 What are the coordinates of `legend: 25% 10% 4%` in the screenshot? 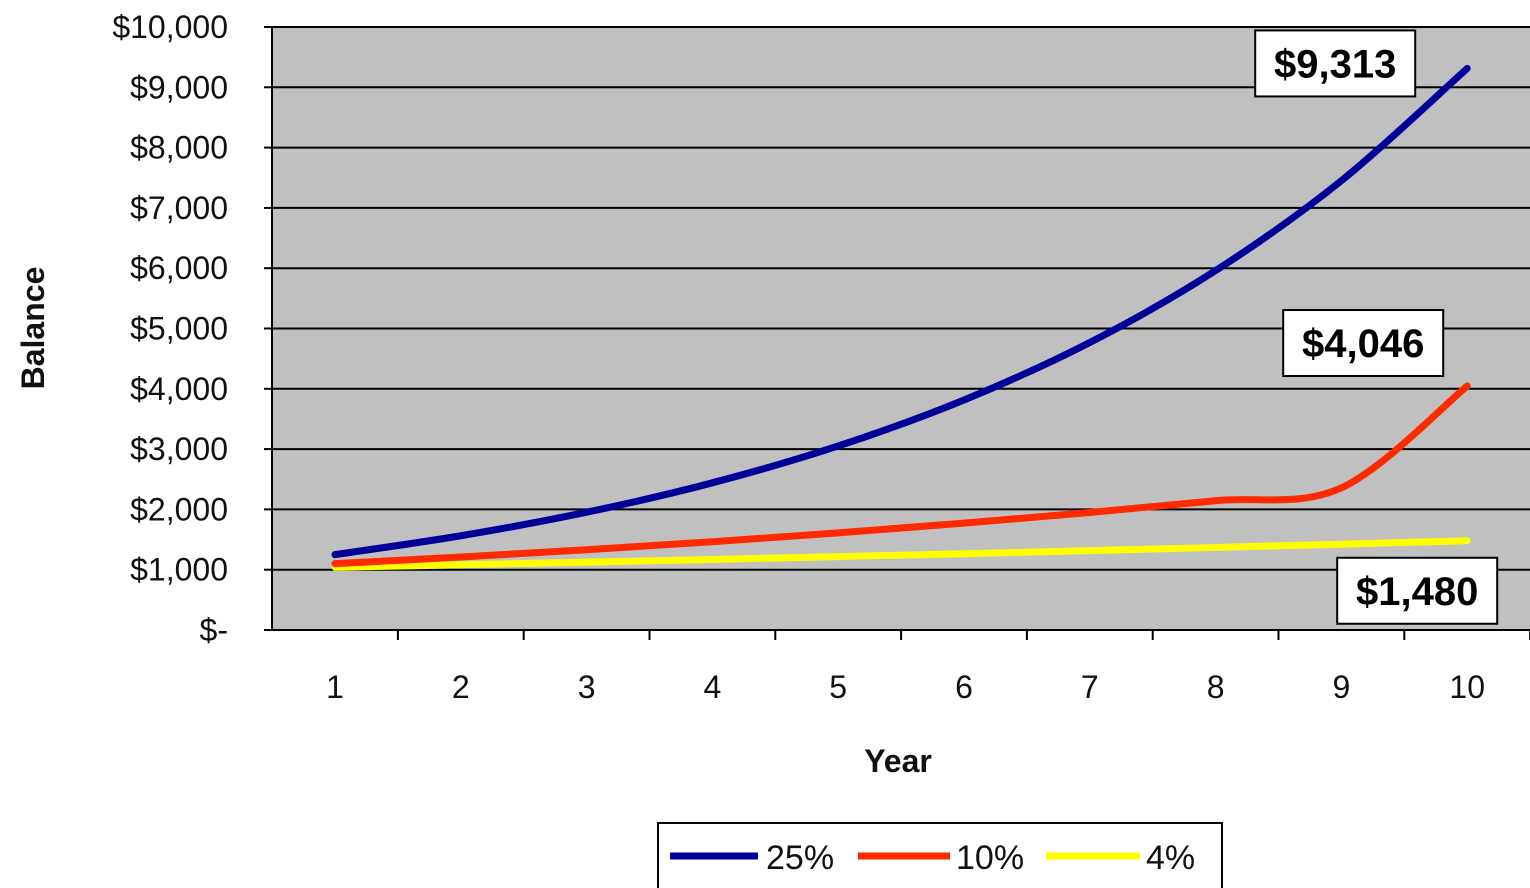 It's located at (940, 855).